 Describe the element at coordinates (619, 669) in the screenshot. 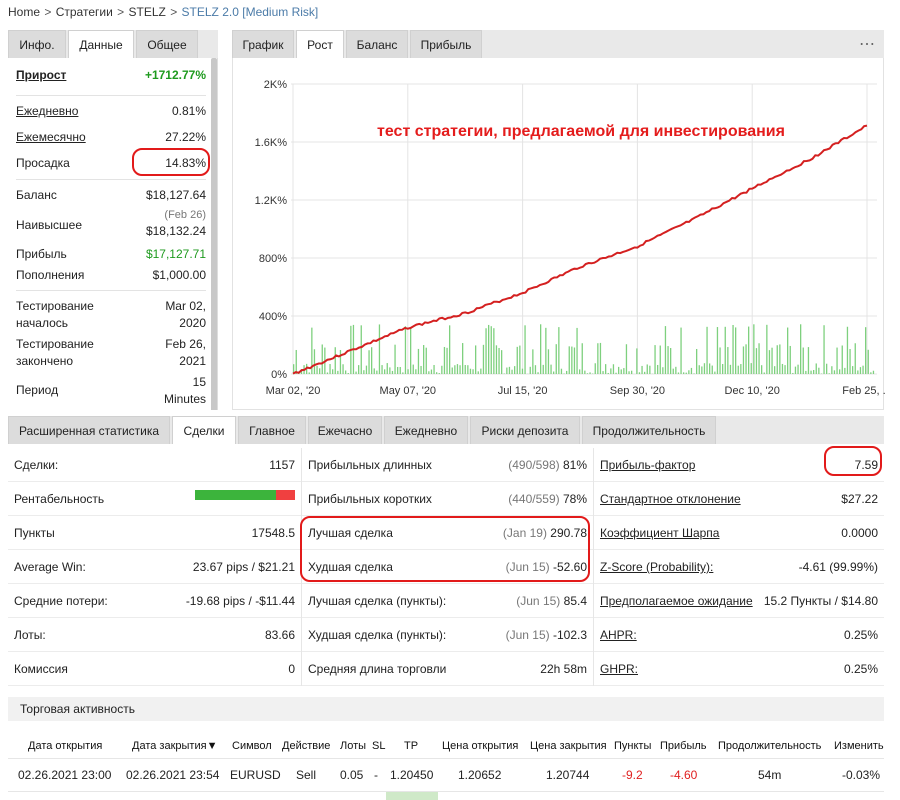

I see `stat-label: GHPR:` at that location.